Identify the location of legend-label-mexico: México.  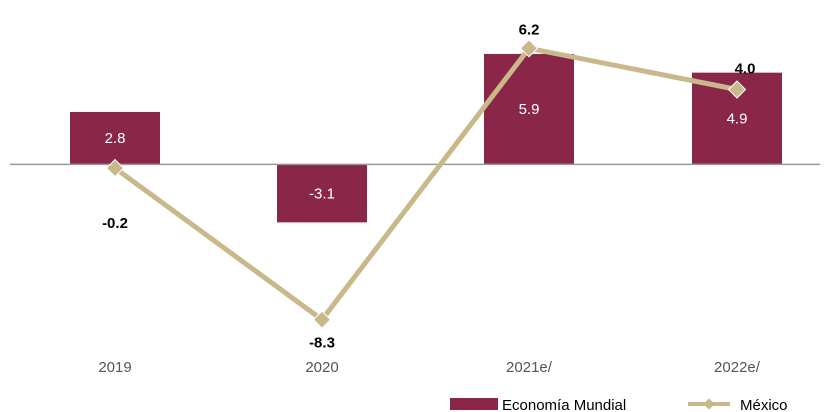
(764, 404).